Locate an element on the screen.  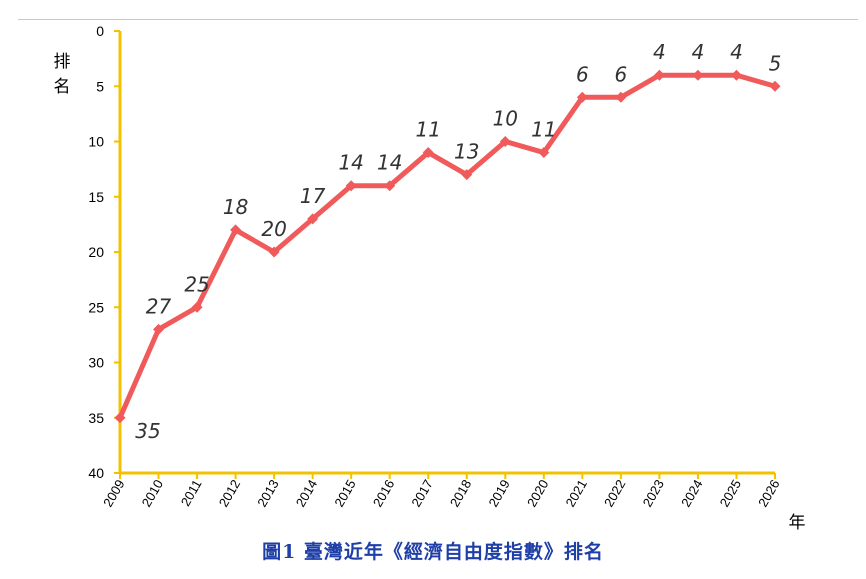
data-label: 17 is located at coordinates (313, 196).